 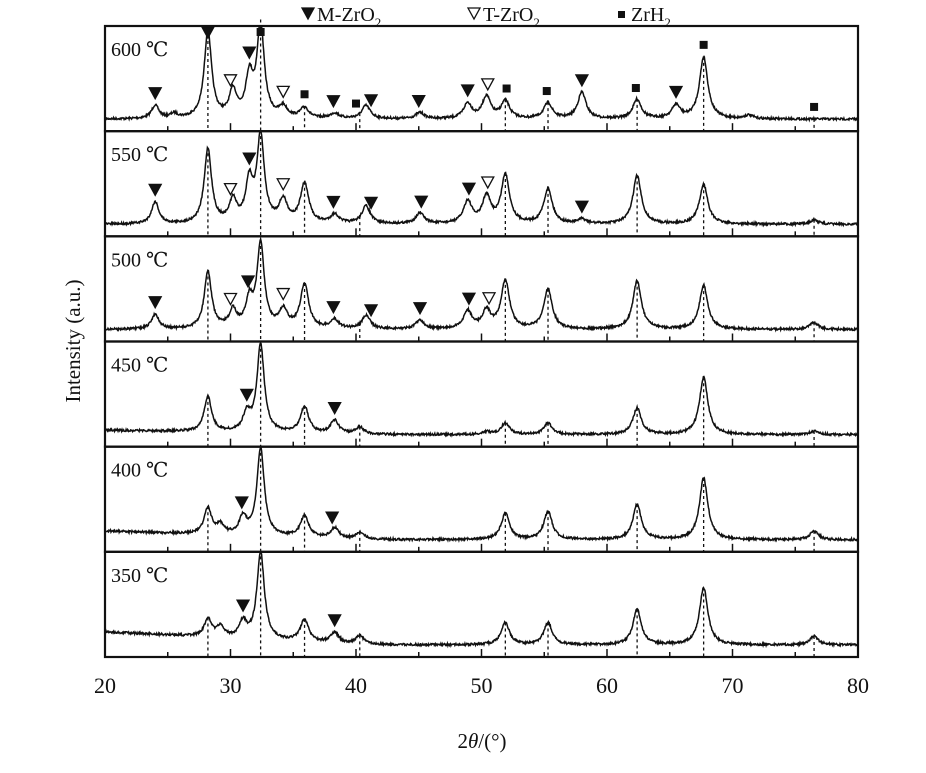 I want to click on x-tick-label: 60, so click(x=607, y=685).